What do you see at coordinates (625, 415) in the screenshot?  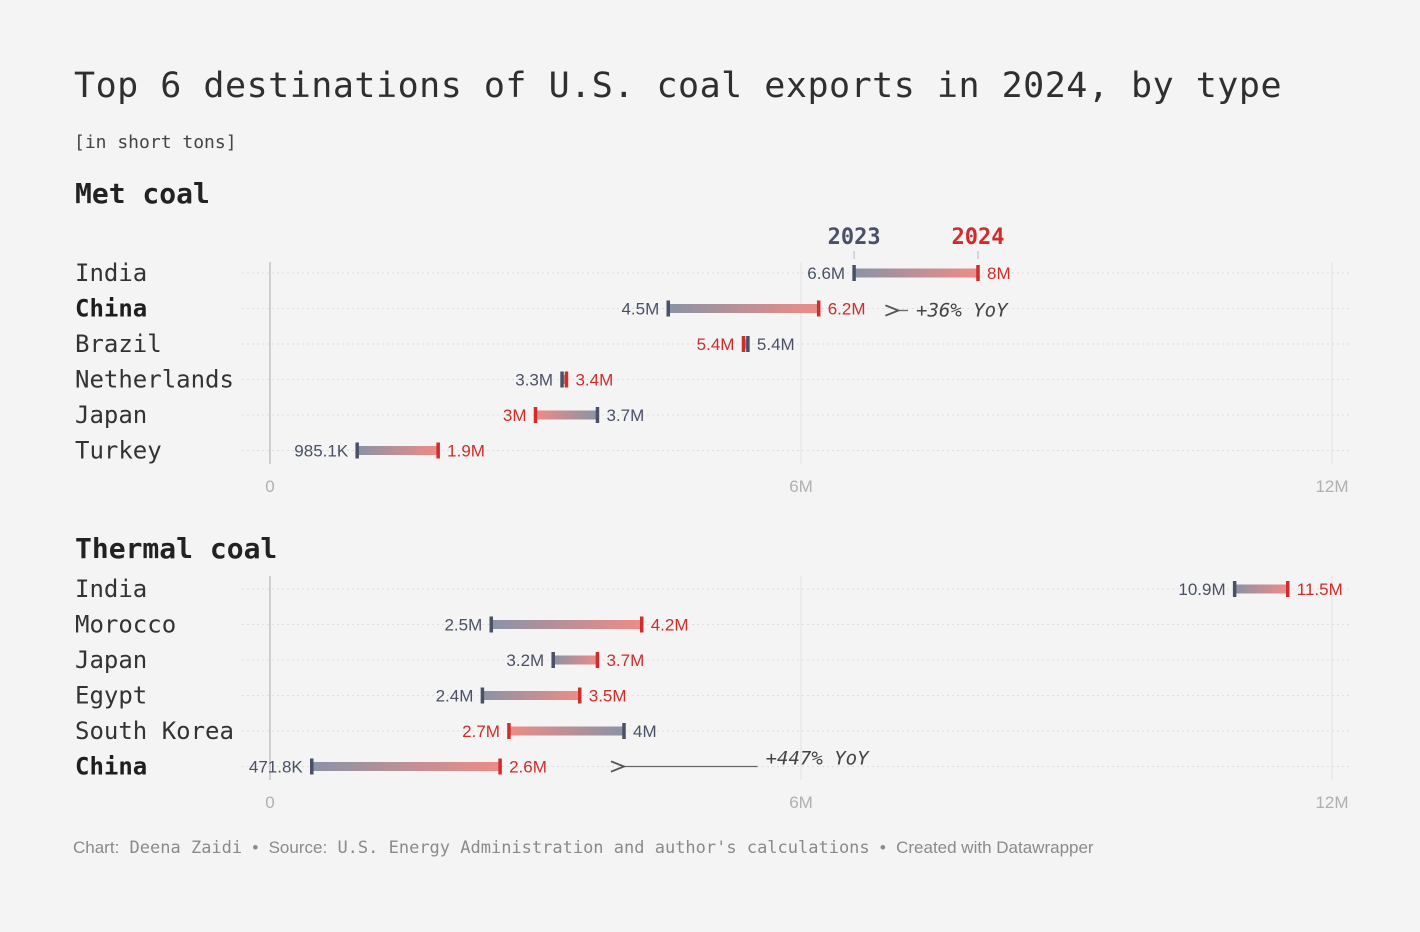 I see `value-label-2023: 3.7M` at bounding box center [625, 415].